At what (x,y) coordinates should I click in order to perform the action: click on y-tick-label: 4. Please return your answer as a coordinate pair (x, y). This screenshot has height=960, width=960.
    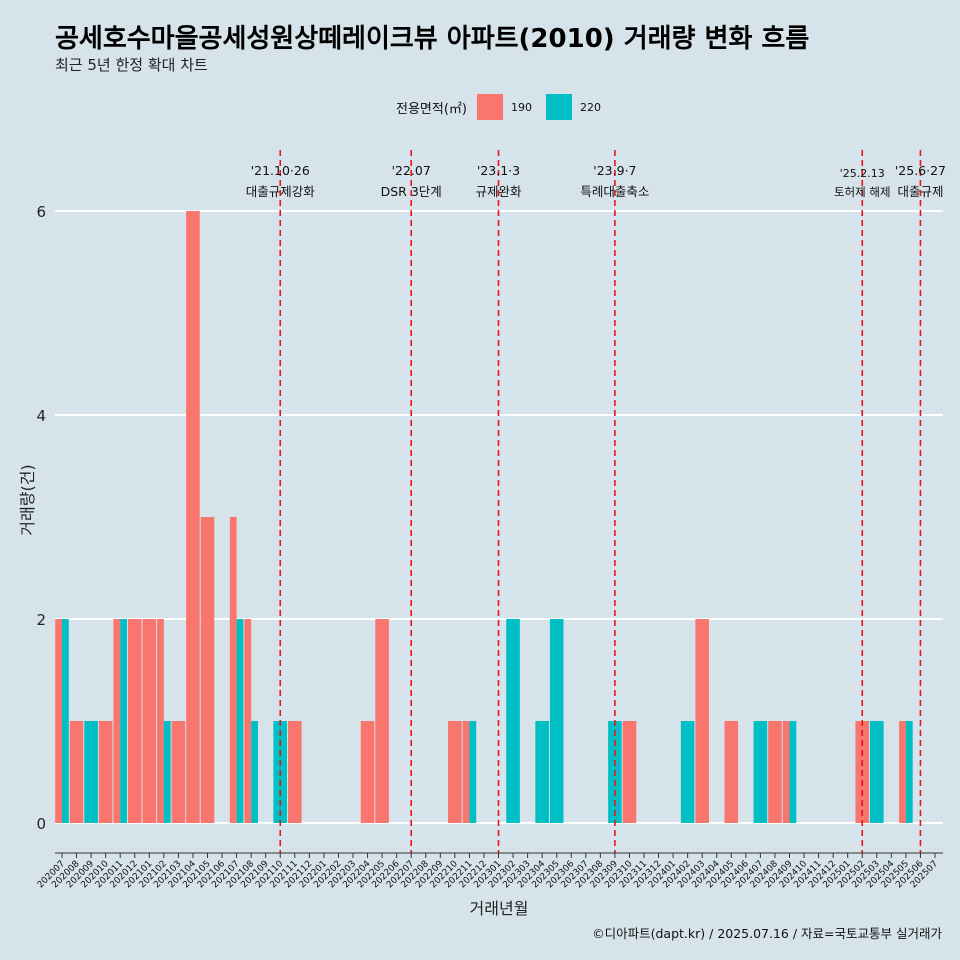
    Looking at the image, I should click on (41, 416).